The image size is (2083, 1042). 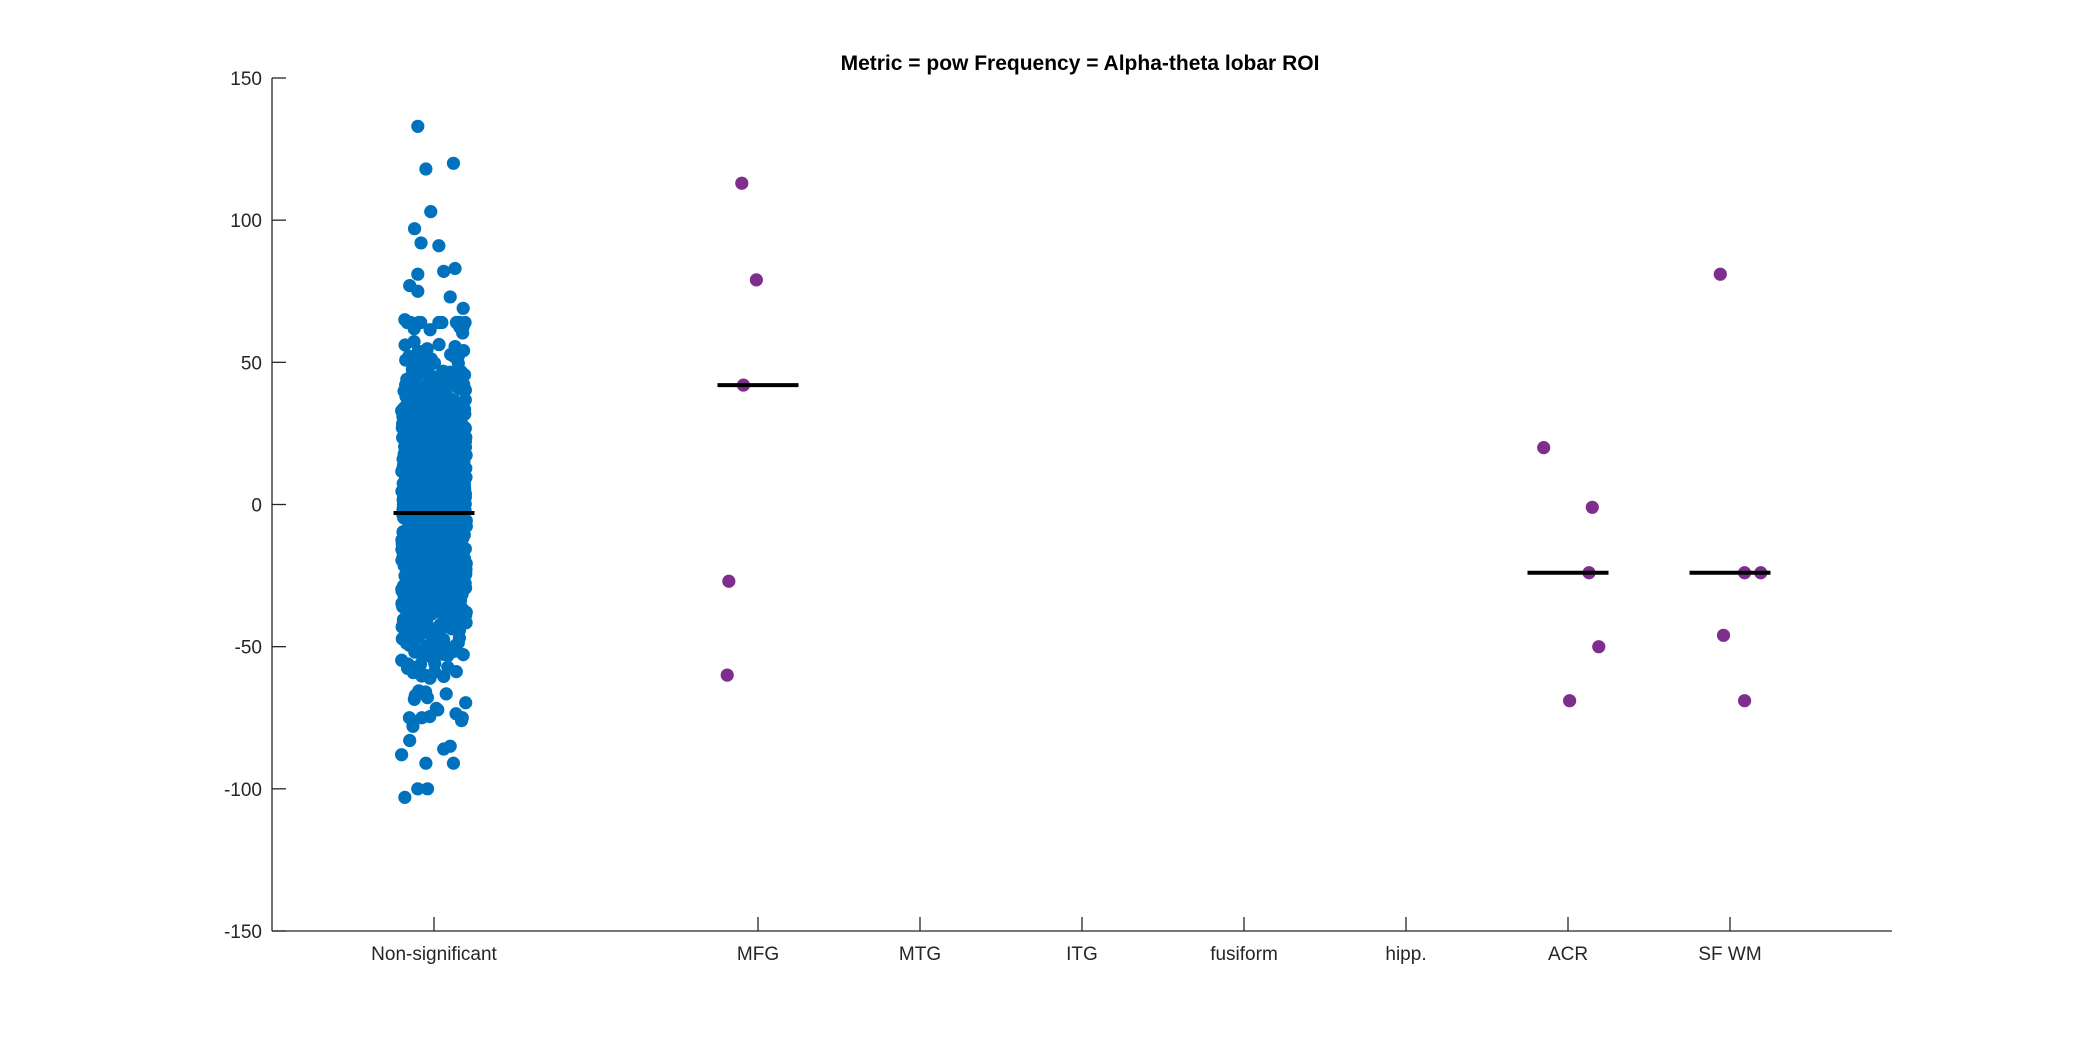 What do you see at coordinates (1244, 954) in the screenshot?
I see `x-tick-label: fusiform` at bounding box center [1244, 954].